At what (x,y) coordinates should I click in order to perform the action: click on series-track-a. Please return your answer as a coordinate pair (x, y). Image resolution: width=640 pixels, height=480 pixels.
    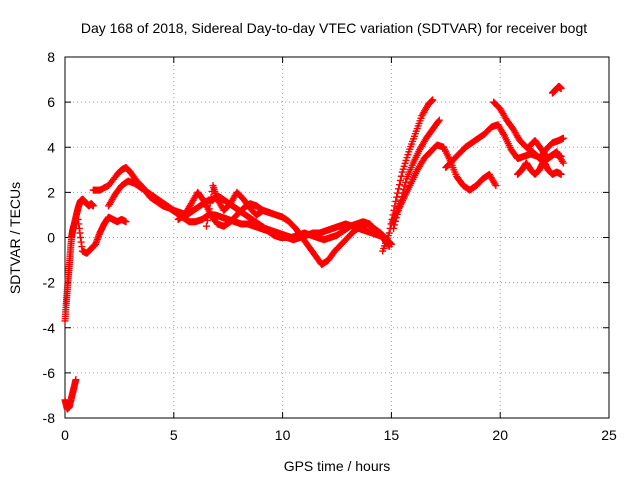
    Looking at the image, I should click on (70, 394).